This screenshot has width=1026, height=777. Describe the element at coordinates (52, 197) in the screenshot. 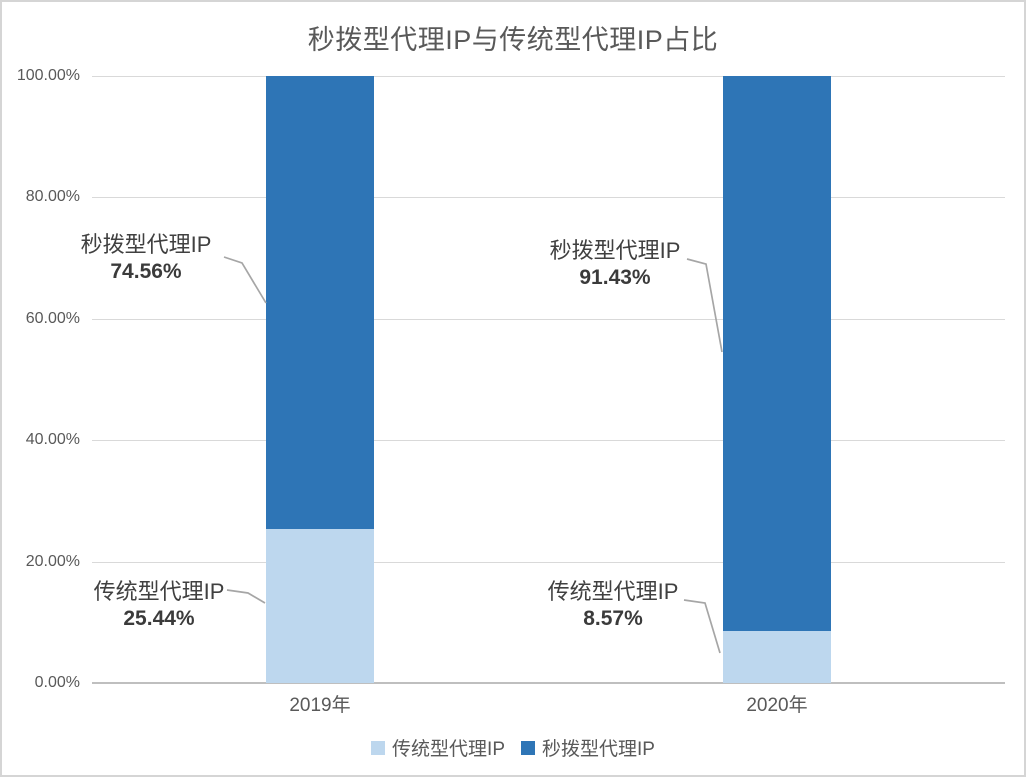

I see `y-tick-label: 80.00%` at that location.